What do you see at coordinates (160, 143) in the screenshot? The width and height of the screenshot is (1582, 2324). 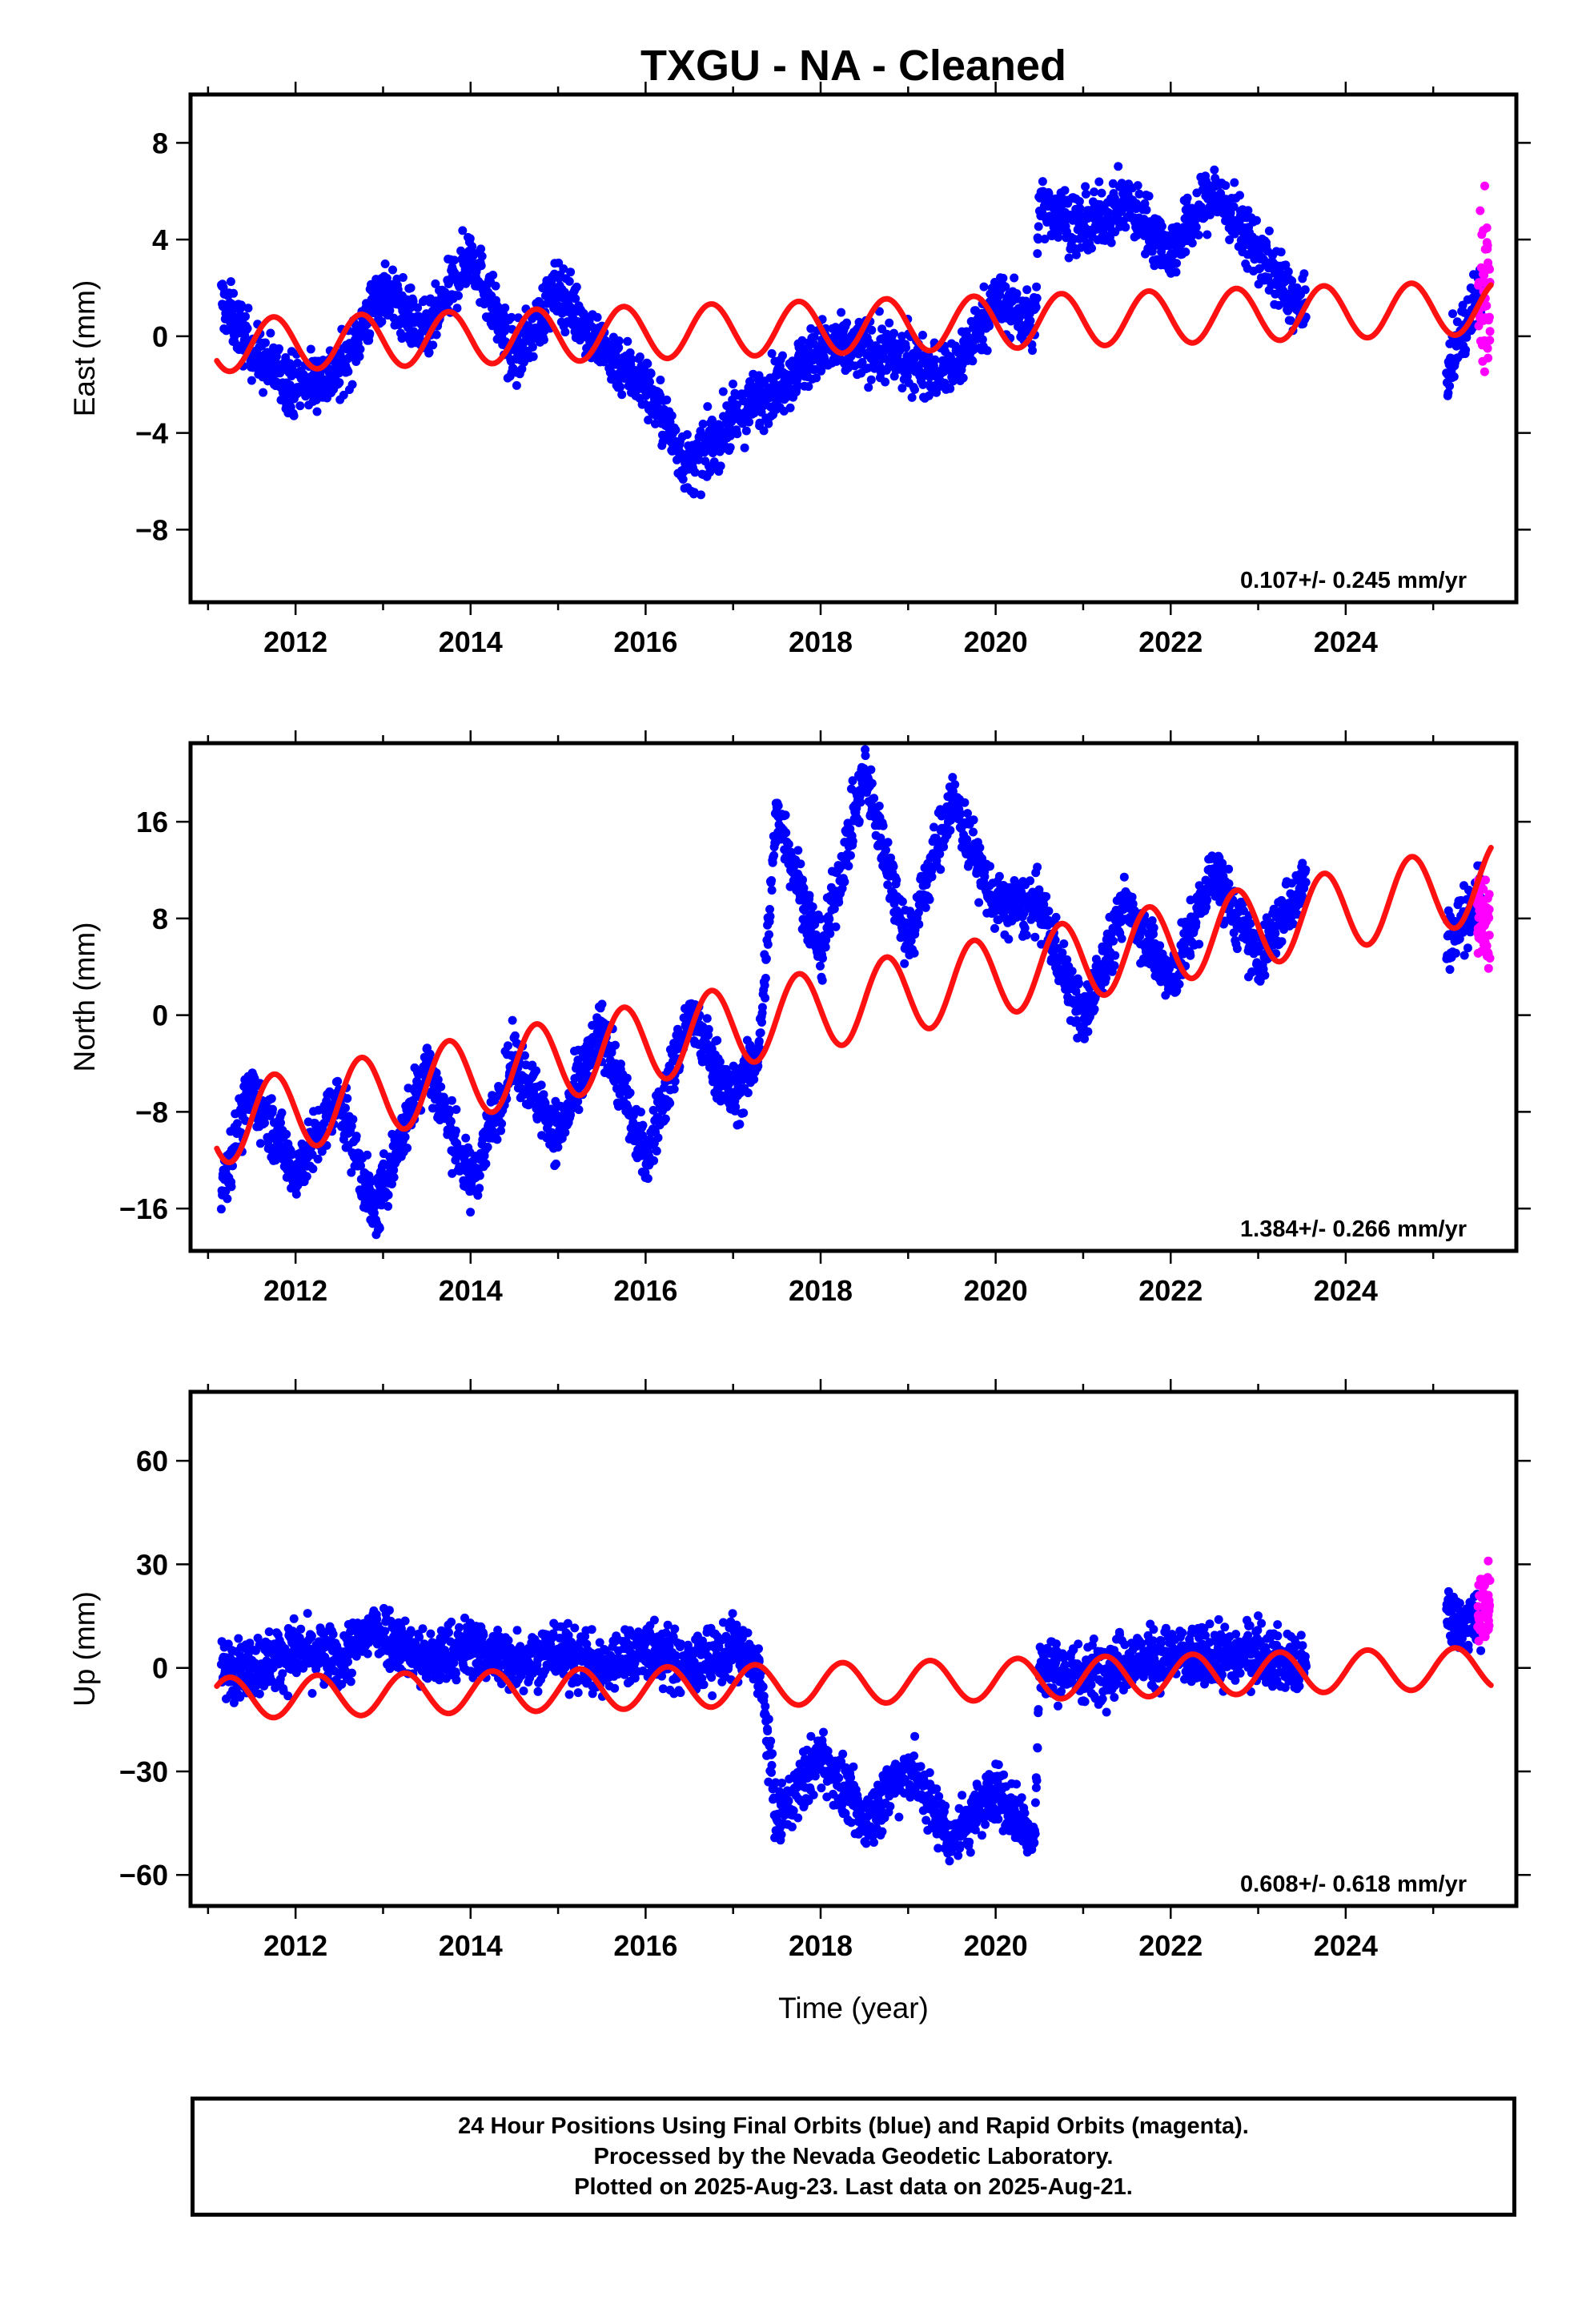 I see `east-y-tick-label: 8` at bounding box center [160, 143].